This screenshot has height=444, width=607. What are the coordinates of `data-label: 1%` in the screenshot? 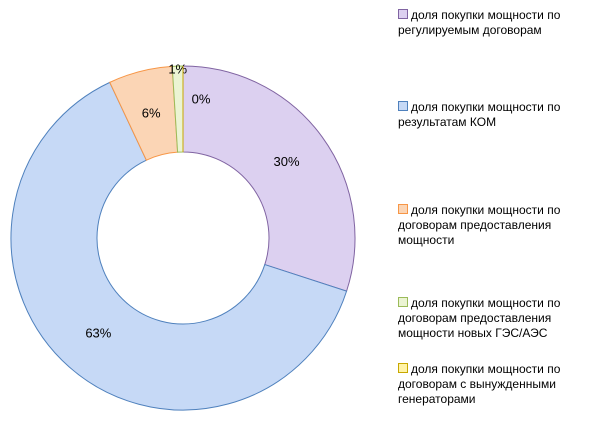 It's located at (177, 69).